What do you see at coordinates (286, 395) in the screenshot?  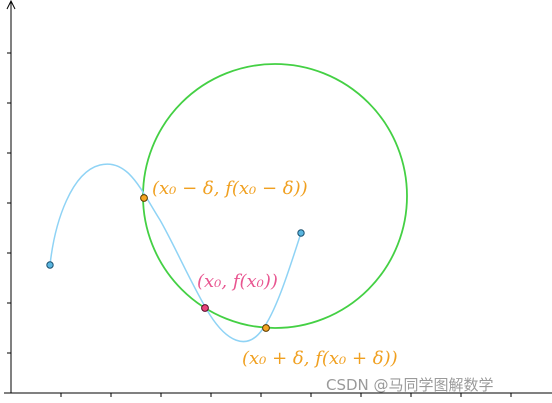 I see `x-axis-ticks` at bounding box center [286, 395].